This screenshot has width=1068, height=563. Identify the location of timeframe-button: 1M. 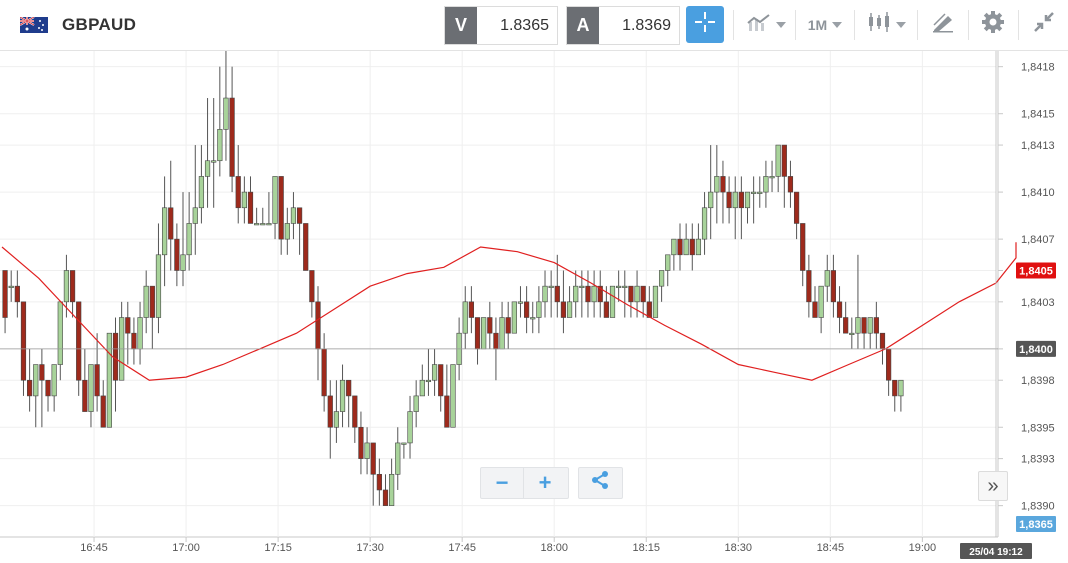
(825, 24).